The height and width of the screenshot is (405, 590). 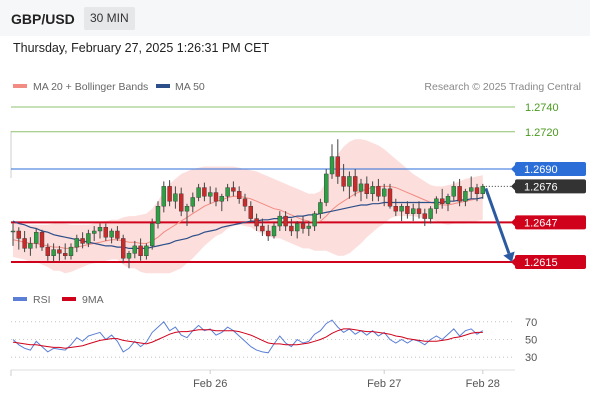 I want to click on level-badge-1.2615, so click(x=550, y=262).